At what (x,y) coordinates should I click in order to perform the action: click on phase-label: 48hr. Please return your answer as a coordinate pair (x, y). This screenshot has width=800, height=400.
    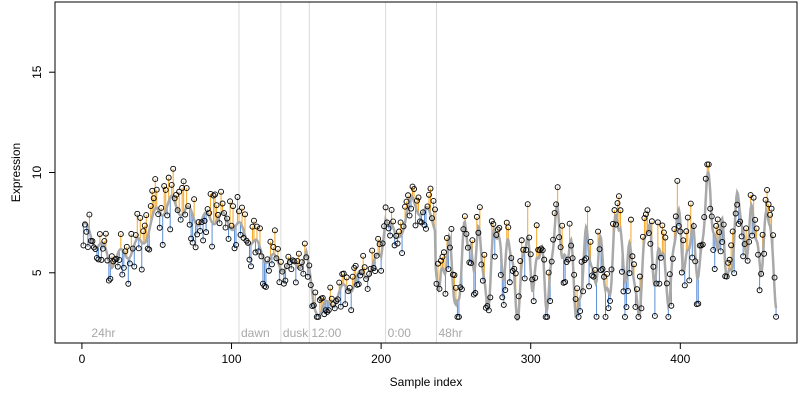
    Looking at the image, I should click on (450, 333).